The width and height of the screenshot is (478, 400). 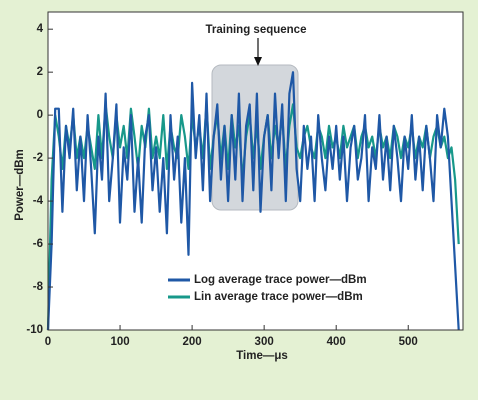 What do you see at coordinates (40, 115) in the screenshot?
I see `y-tick-label: 0` at bounding box center [40, 115].